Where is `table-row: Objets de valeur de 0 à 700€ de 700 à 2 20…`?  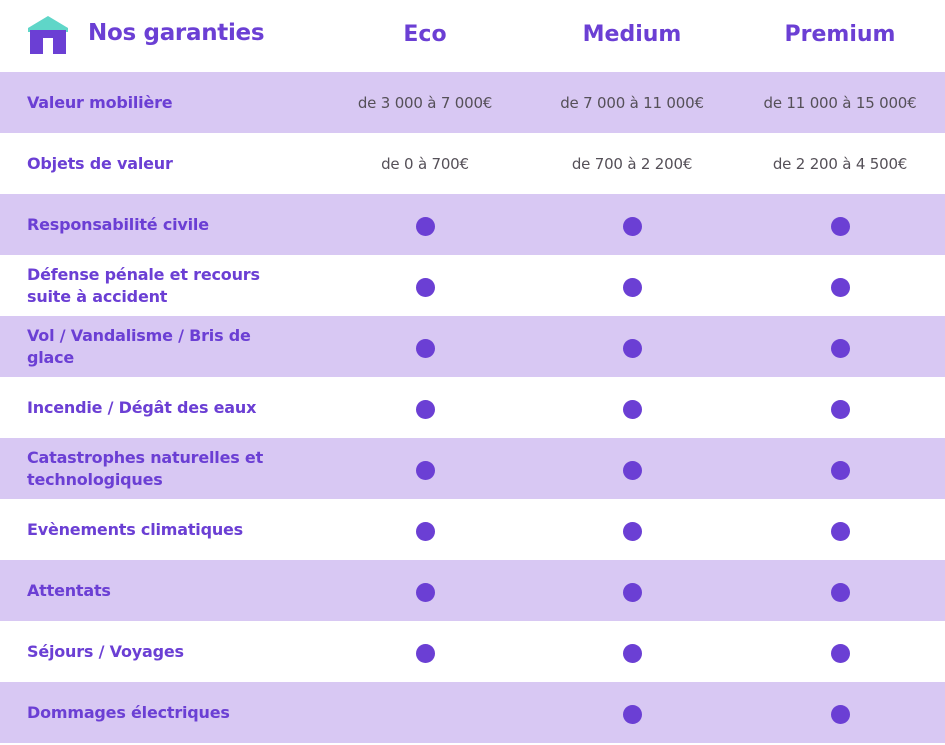
table-row: Objets de valeur de 0 à 700€ de 700 à 2 20… is located at coordinates (472, 163).